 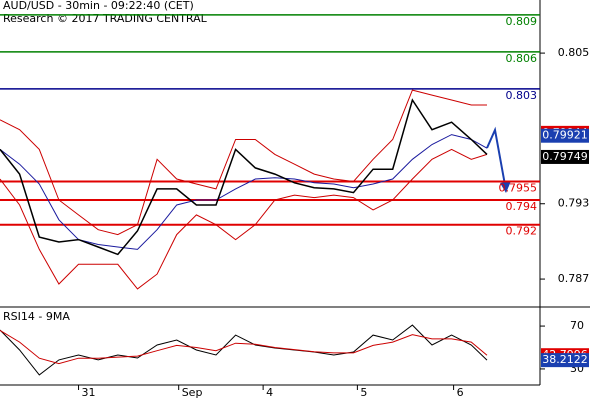 I want to click on x-tick-label: Sep, so click(x=192, y=392).